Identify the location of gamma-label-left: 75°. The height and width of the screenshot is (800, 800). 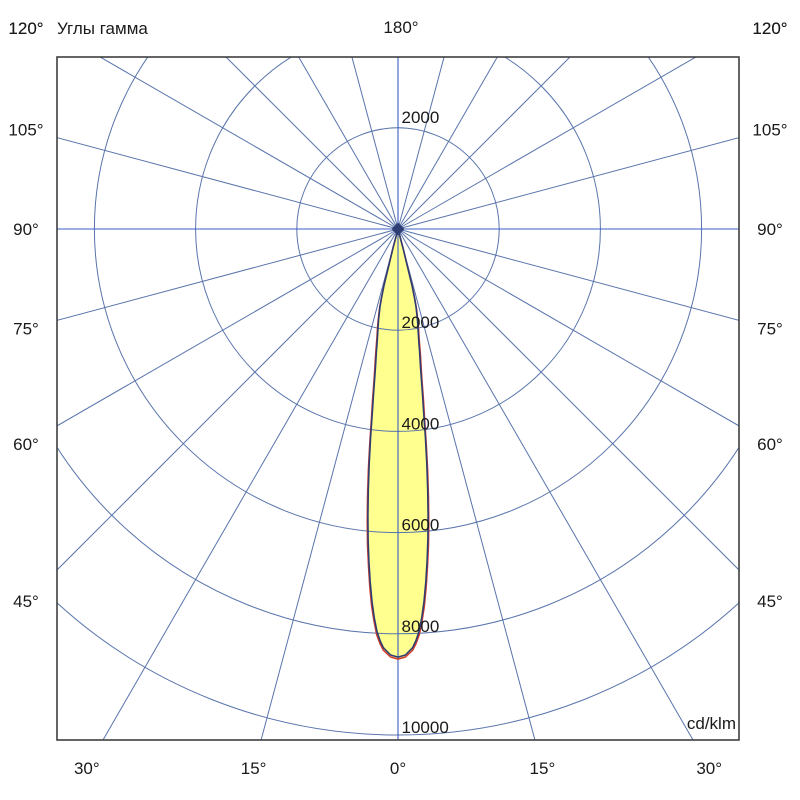
(26, 329).